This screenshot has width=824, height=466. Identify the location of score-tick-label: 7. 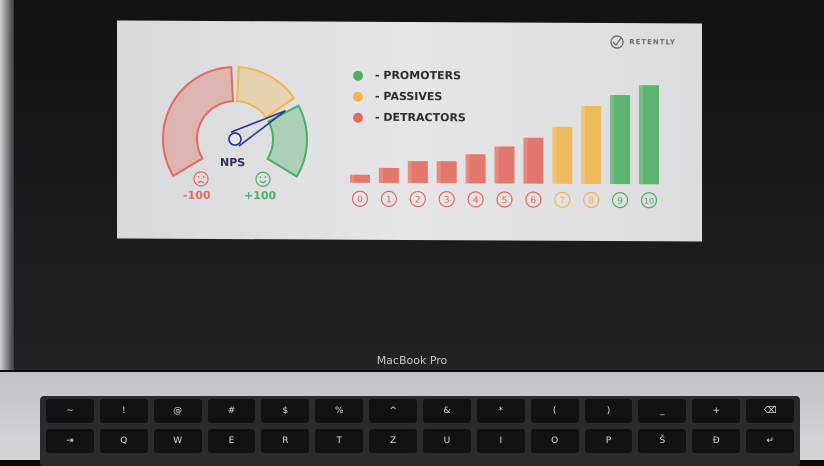
(562, 201).